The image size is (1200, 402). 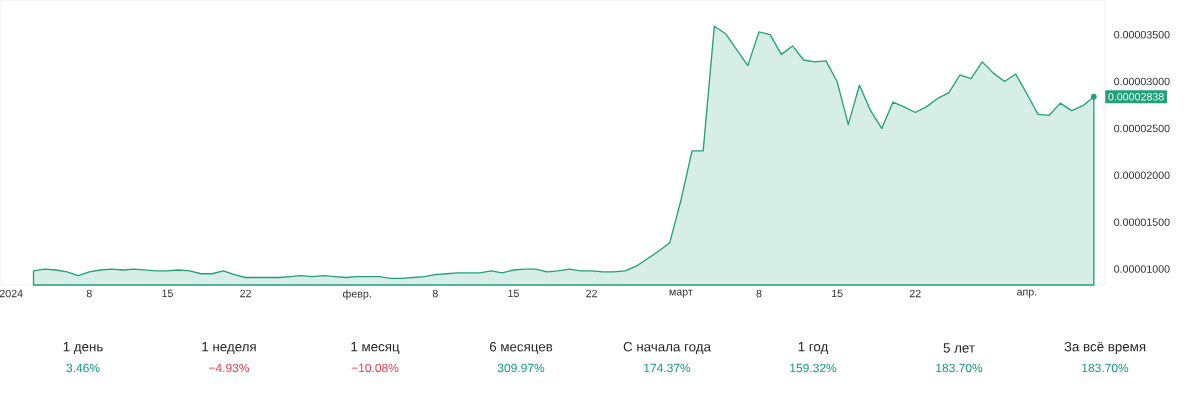 What do you see at coordinates (667, 348) in the screenshot?
I see `category-label: С начала года` at bounding box center [667, 348].